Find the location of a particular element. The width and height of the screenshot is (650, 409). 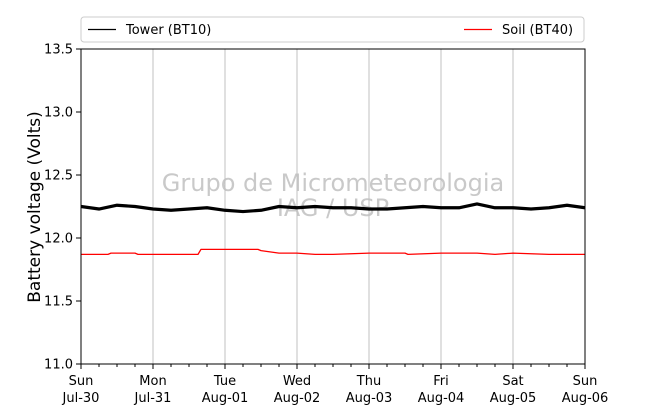

x-tick-day: Sat is located at coordinates (512, 381).